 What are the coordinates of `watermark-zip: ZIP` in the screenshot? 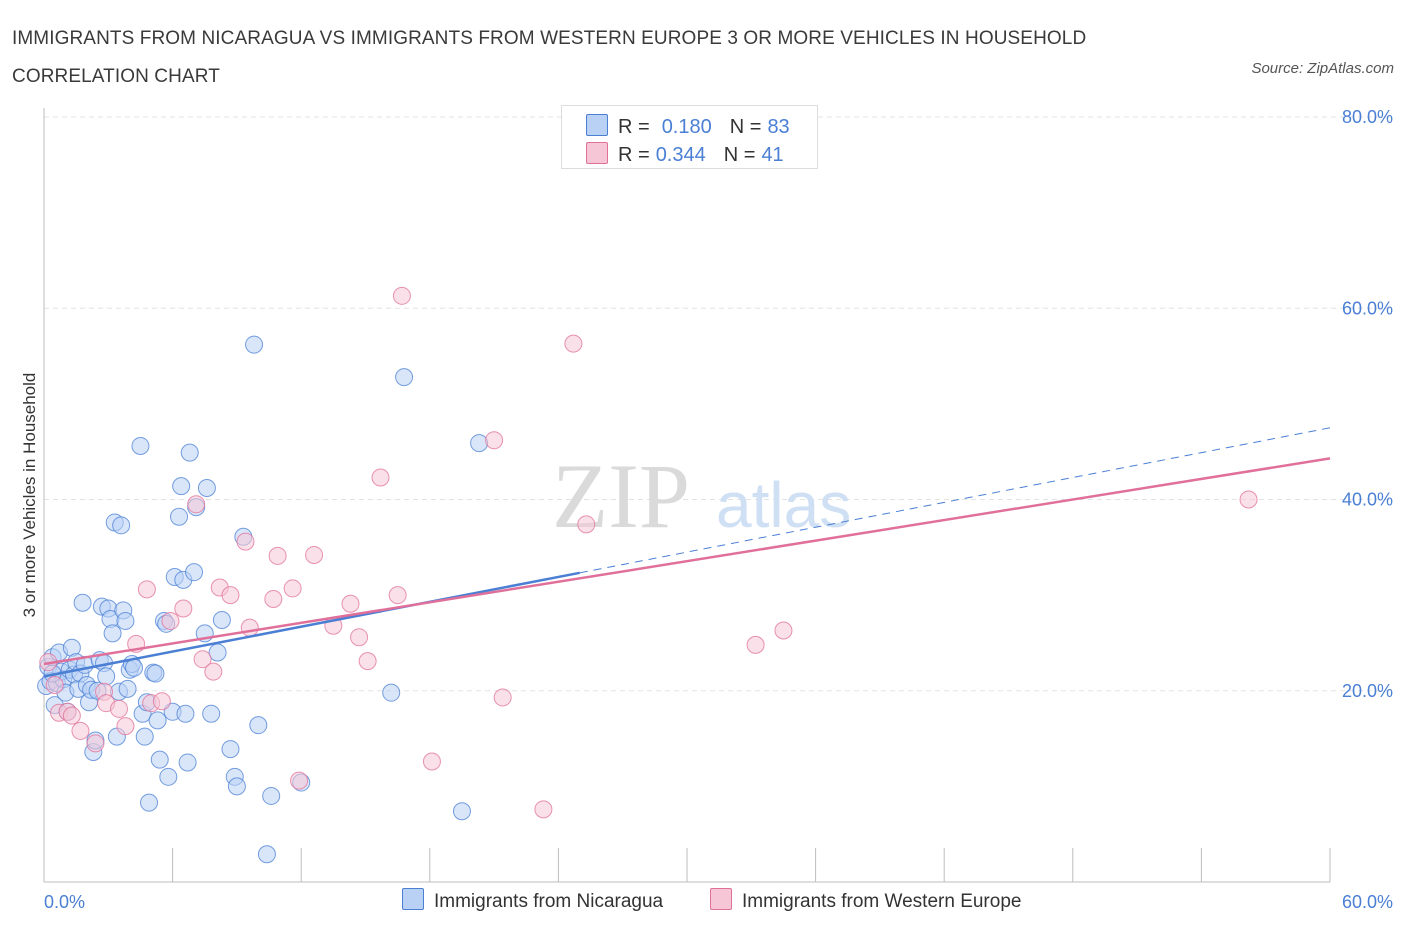 It's located at (621, 496).